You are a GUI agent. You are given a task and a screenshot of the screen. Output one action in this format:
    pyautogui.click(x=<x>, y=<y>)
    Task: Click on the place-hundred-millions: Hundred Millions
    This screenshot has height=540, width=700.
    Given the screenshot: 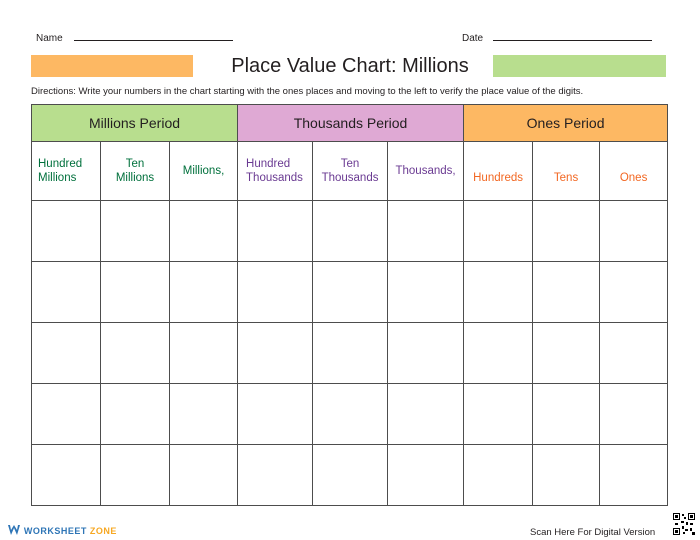 What is the action you would take?
    pyautogui.click(x=66, y=171)
    